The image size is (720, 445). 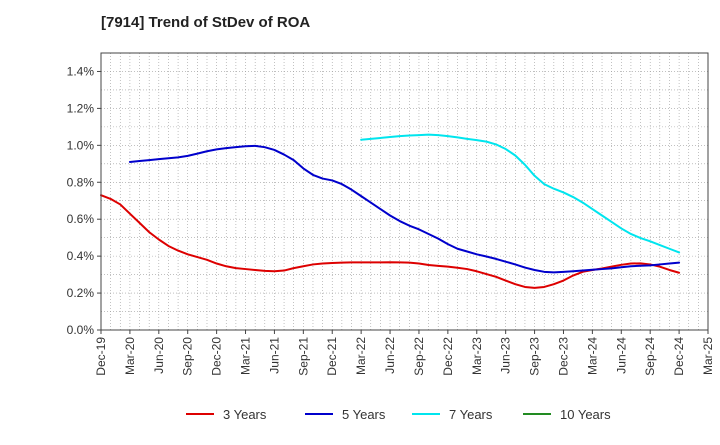 I want to click on x-tick-label: Sep-23, so click(x=535, y=356).